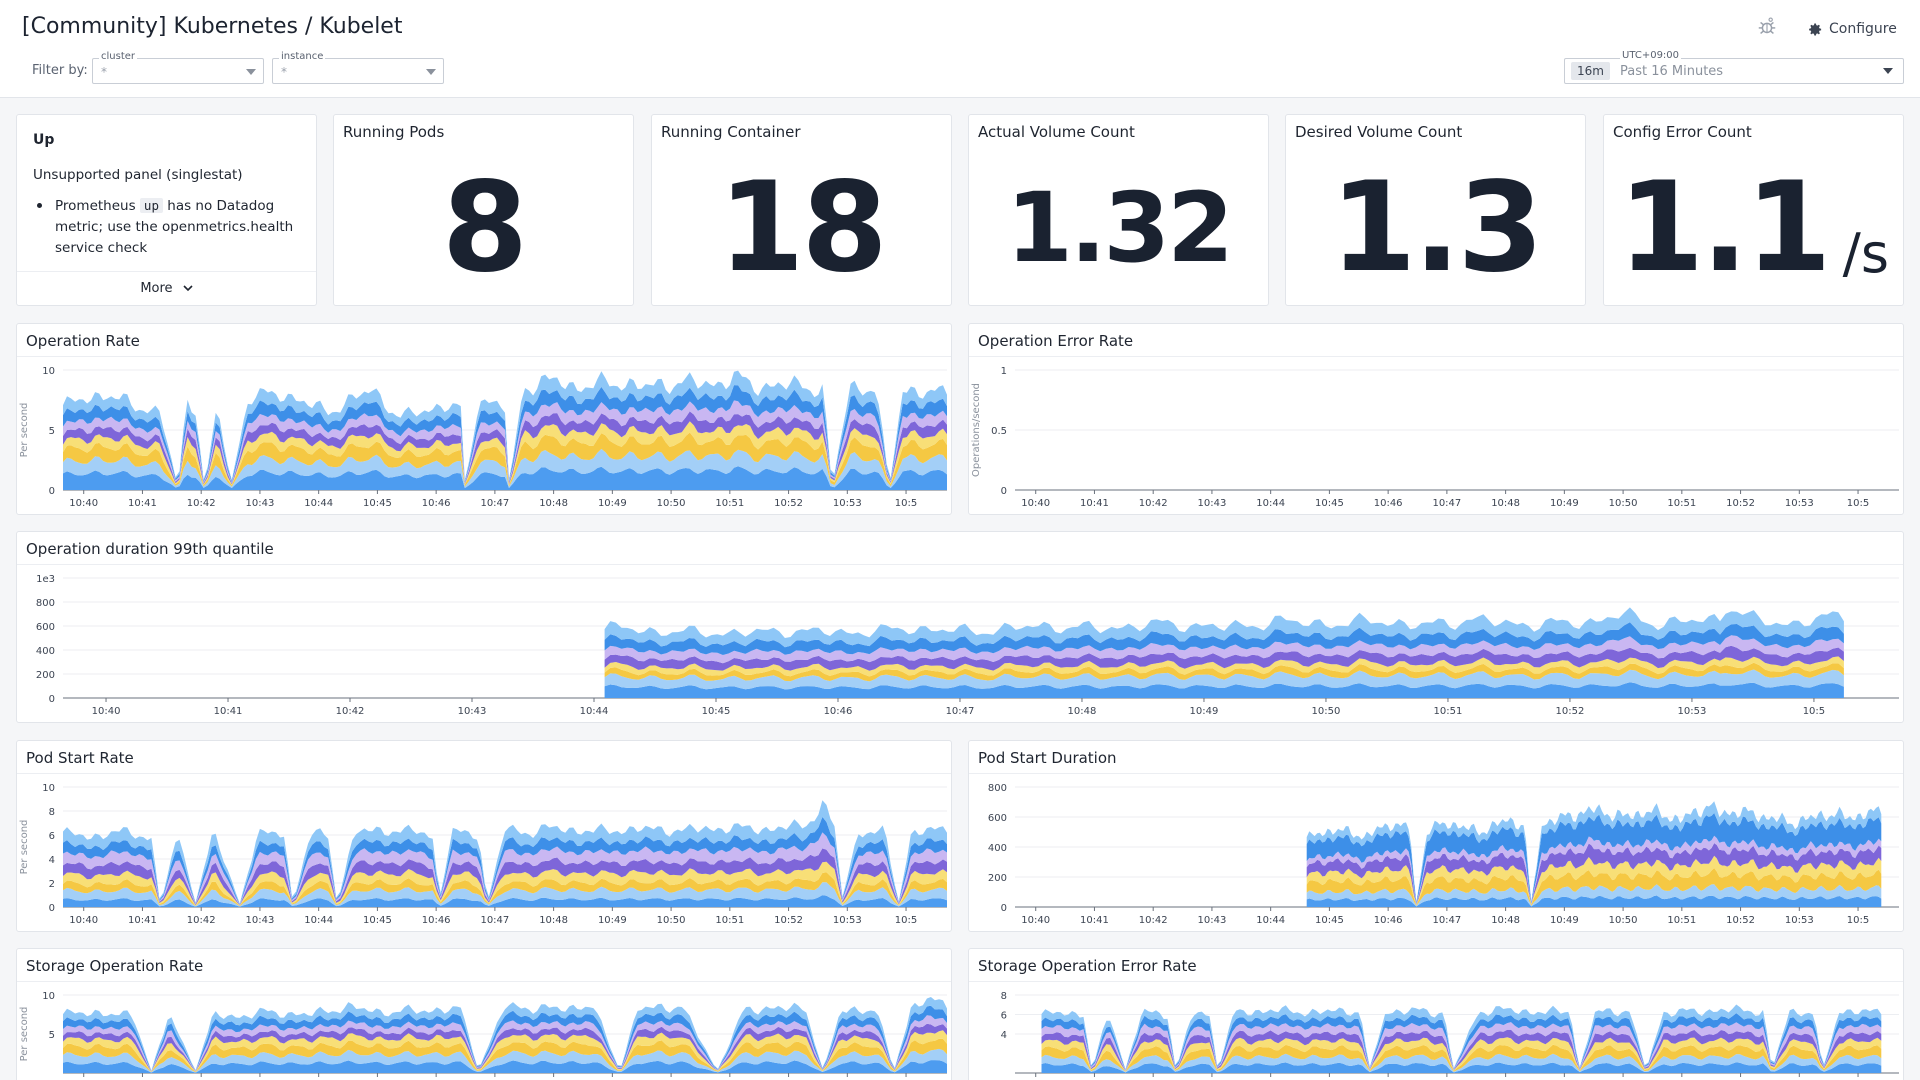 The image size is (1920, 1080). Describe the element at coordinates (1767, 27) in the screenshot. I see `bug-icon` at that location.